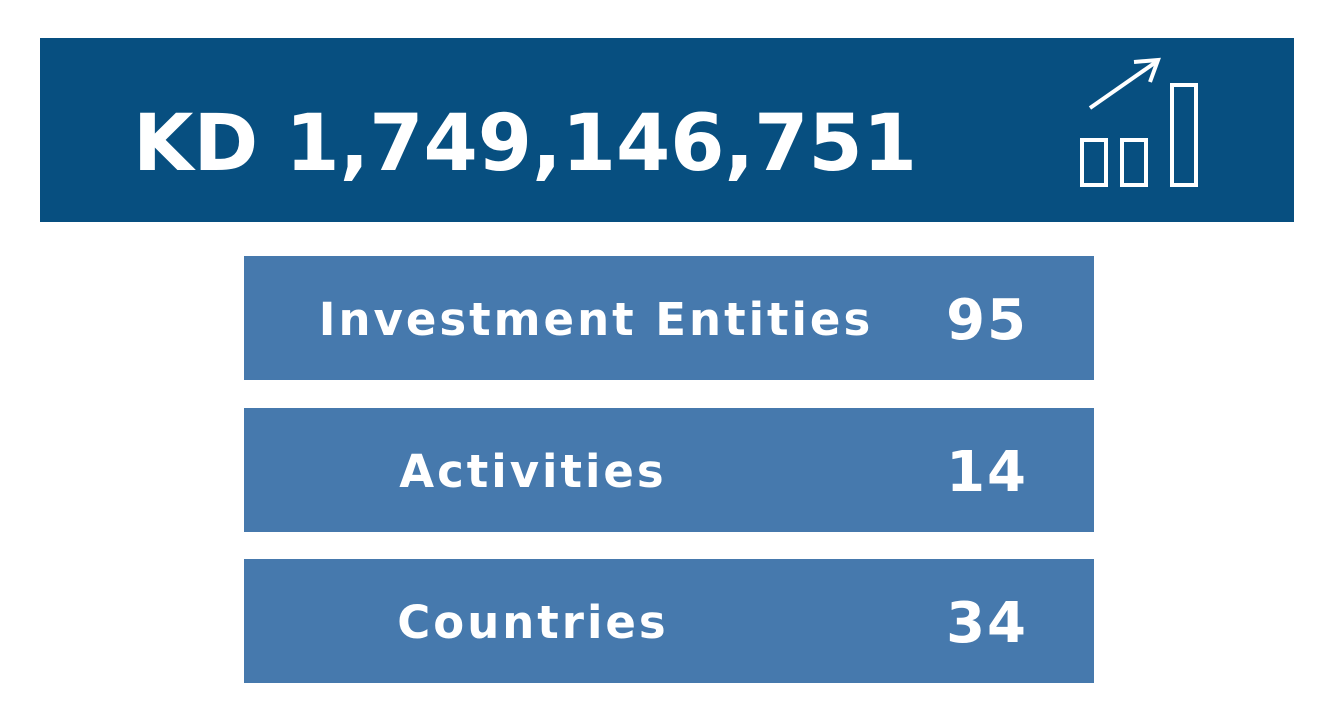 The image size is (1335, 710). What do you see at coordinates (532, 471) in the screenshot?
I see `stat-label: Activities` at bounding box center [532, 471].